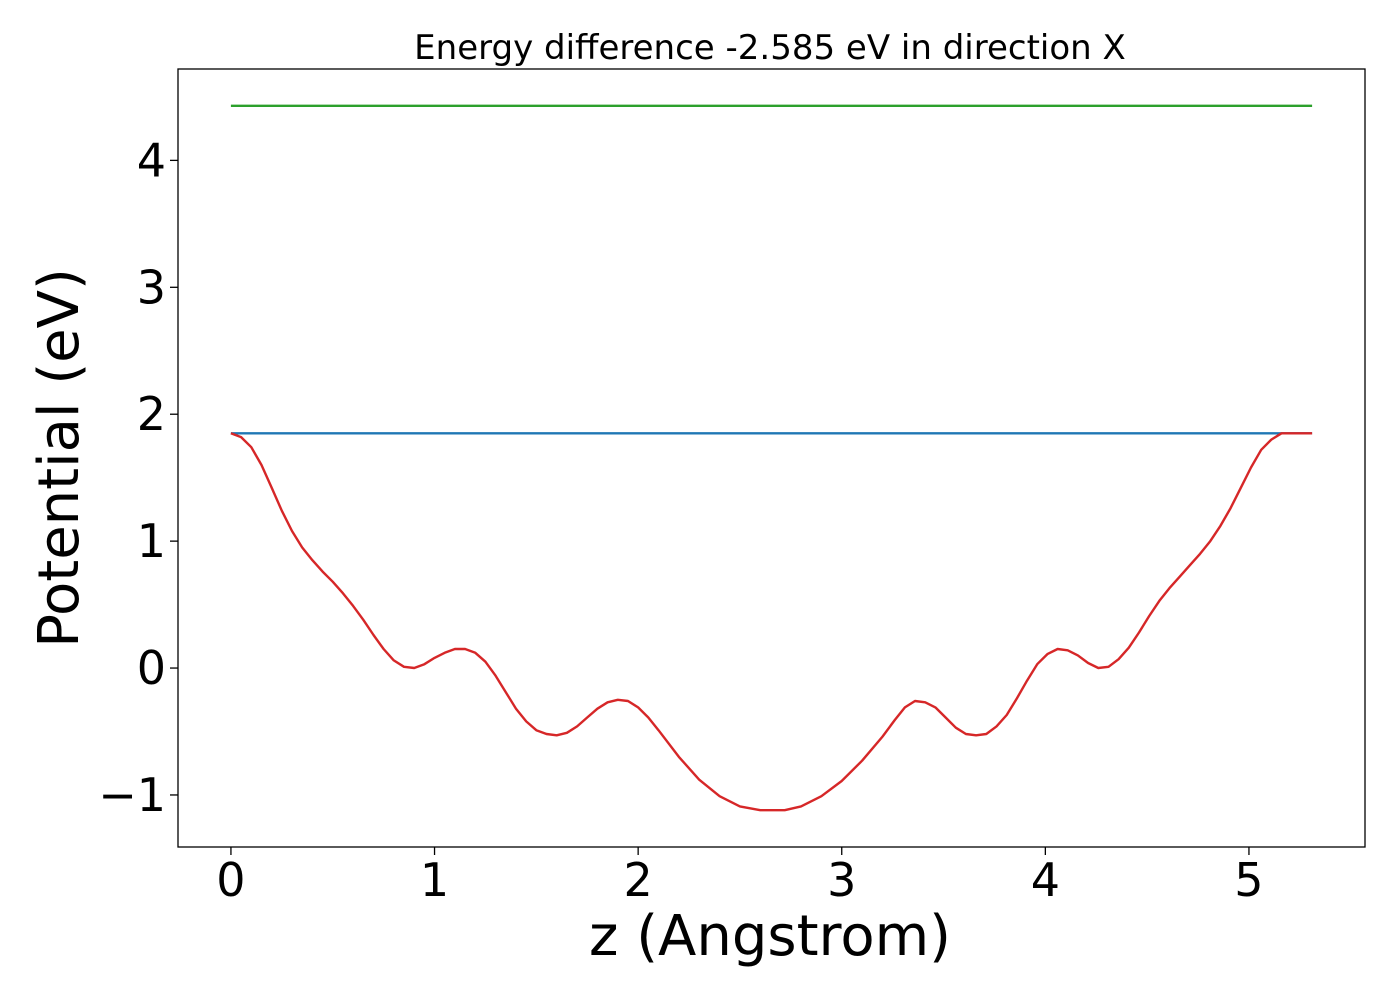 The width and height of the screenshot is (1400, 1000). Describe the element at coordinates (230, 880) in the screenshot. I see `x-tick-label: 0` at that location.